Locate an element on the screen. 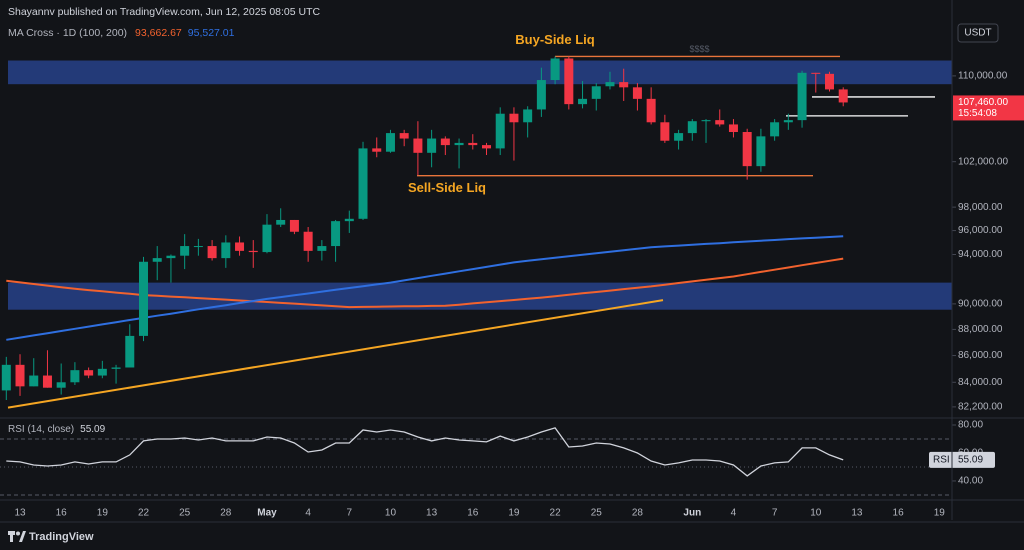  rsi-tag: RSI is located at coordinates (941, 459).